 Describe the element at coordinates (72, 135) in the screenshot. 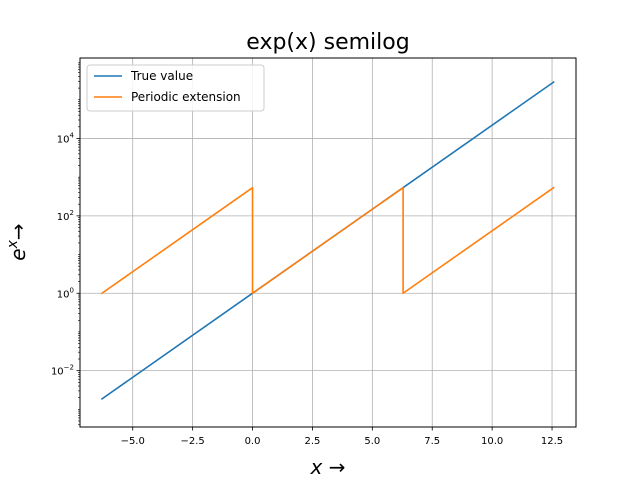

I see `y-tick-label-exponent: 4` at that location.